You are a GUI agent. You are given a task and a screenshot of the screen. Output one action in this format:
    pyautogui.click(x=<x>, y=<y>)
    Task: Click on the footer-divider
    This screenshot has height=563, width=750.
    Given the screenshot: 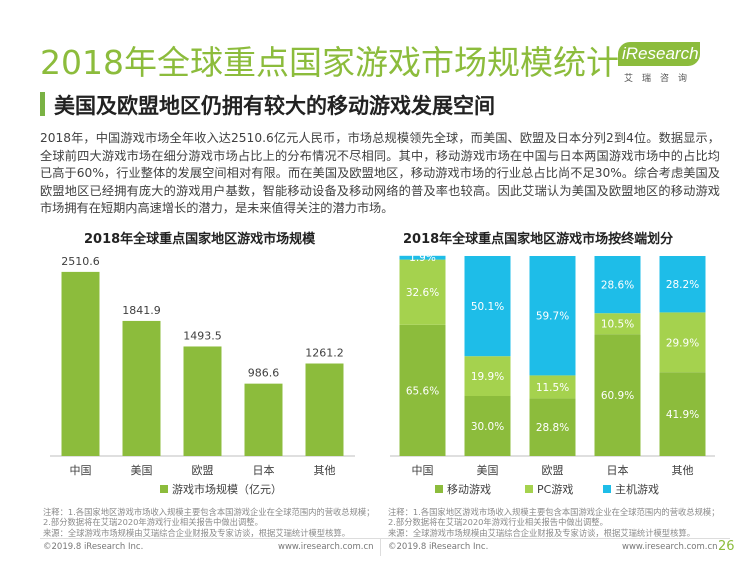 What is the action you would take?
    pyautogui.click(x=385, y=538)
    